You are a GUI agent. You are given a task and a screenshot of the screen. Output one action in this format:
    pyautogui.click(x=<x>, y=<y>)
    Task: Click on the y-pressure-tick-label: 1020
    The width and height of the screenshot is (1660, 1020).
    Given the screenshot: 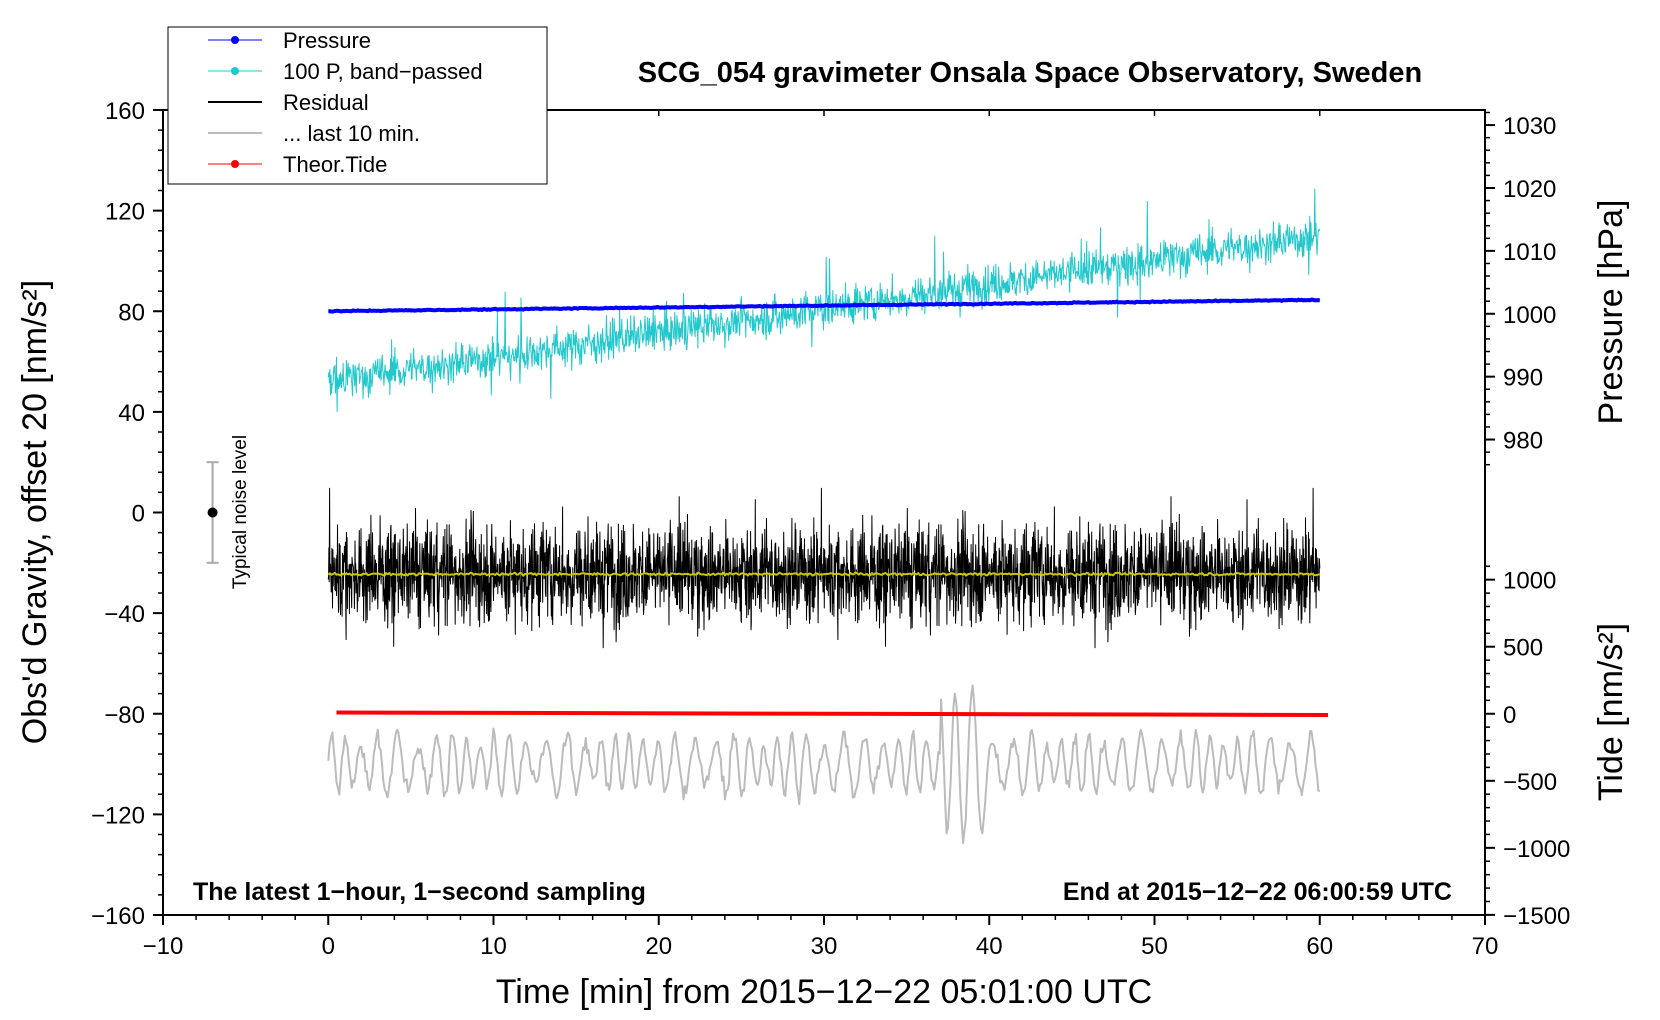 What is the action you would take?
    pyautogui.click(x=1529, y=189)
    